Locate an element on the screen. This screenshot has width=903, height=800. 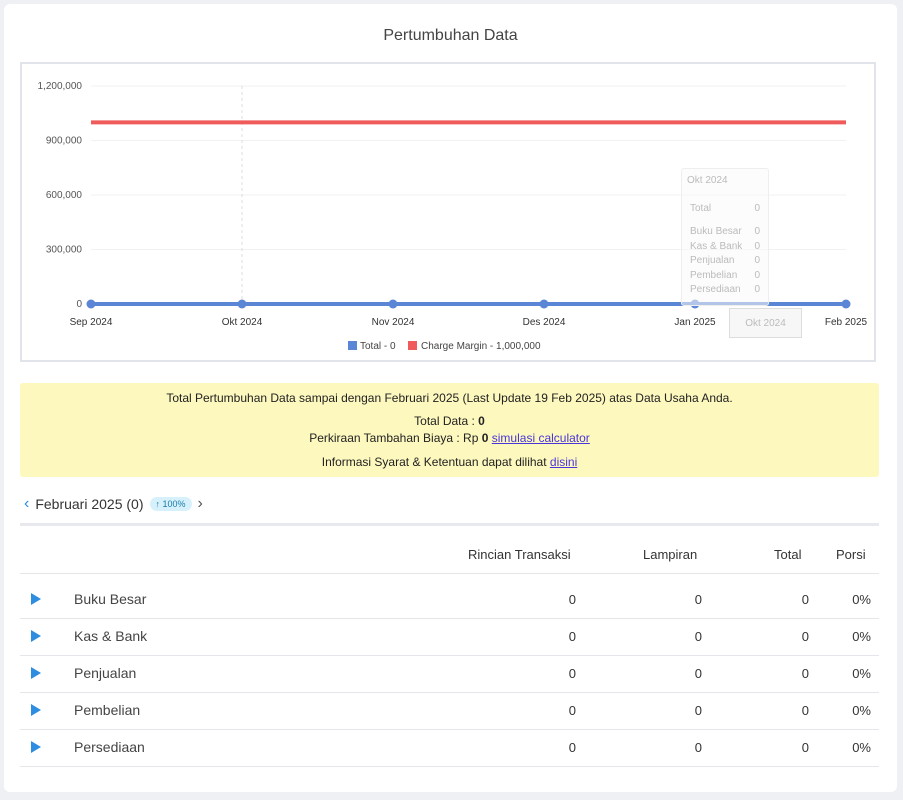
table-row: Persediaan 0 0 0 0% is located at coordinates (449, 747).